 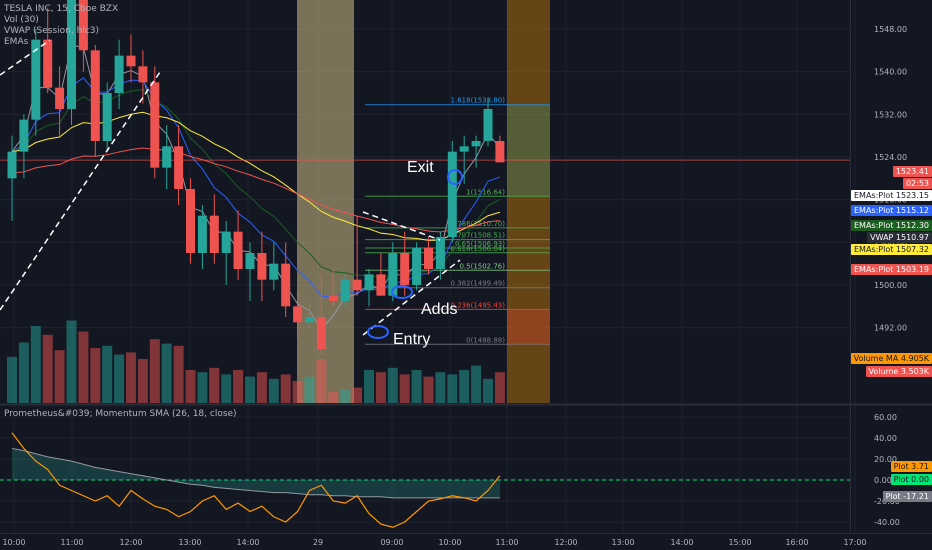 I want to click on indicator-vwap: VWAP (Session, hlc3), so click(x=51, y=31).